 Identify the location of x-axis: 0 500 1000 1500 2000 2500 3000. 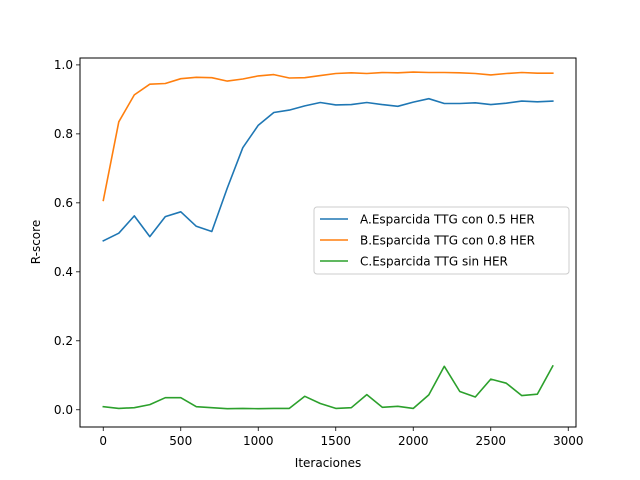
(341, 437).